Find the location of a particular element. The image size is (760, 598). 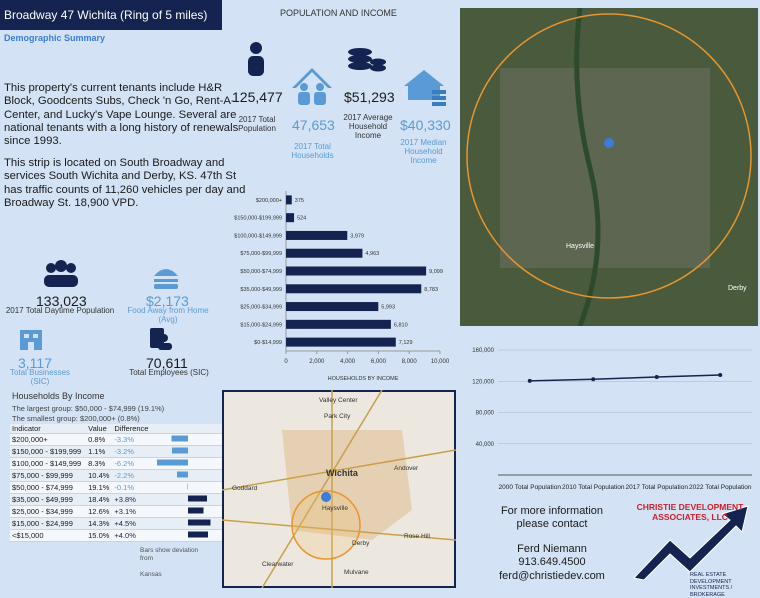

data-label: 4,963 is located at coordinates (372, 254).